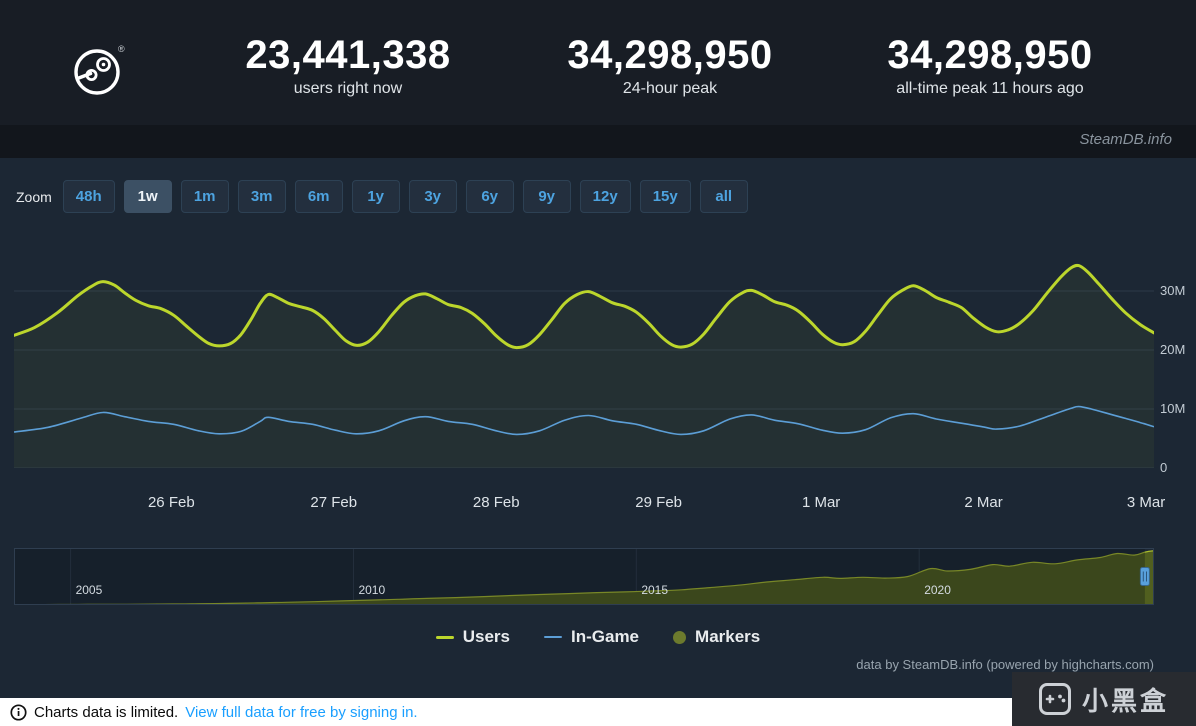 The width and height of the screenshot is (1196, 726). What do you see at coordinates (937, 590) in the screenshot?
I see `navigator-year-label: 2020` at bounding box center [937, 590].